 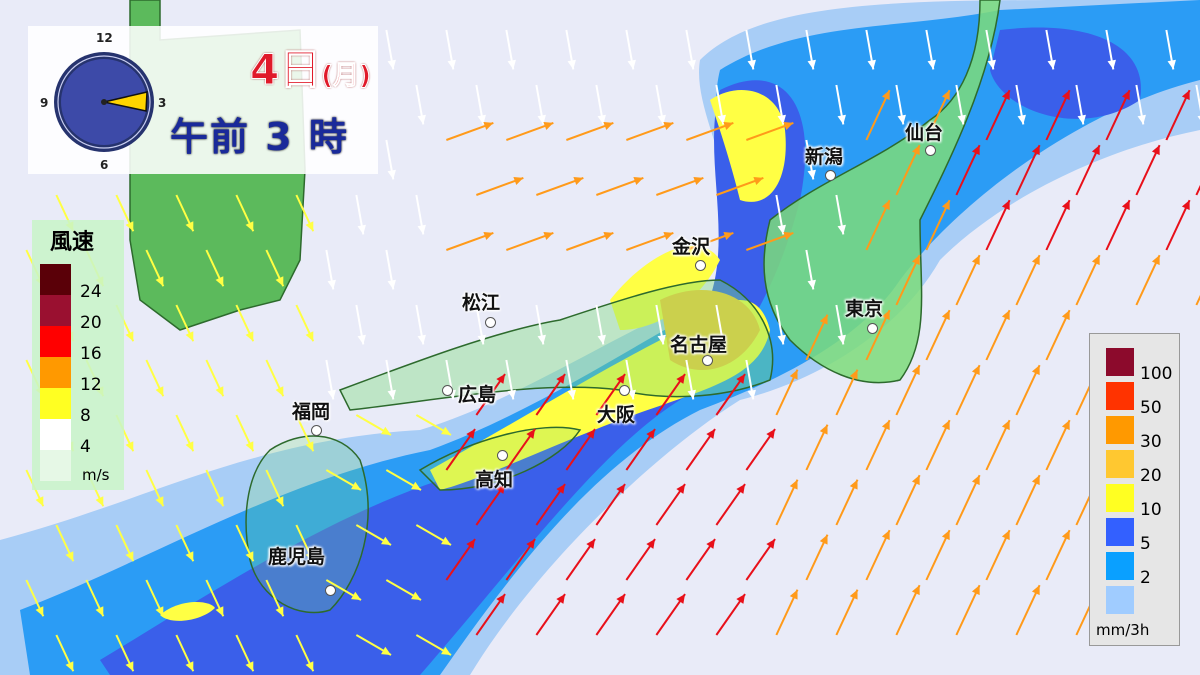 What do you see at coordinates (477, 395) in the screenshot?
I see `city-label: 広島` at bounding box center [477, 395].